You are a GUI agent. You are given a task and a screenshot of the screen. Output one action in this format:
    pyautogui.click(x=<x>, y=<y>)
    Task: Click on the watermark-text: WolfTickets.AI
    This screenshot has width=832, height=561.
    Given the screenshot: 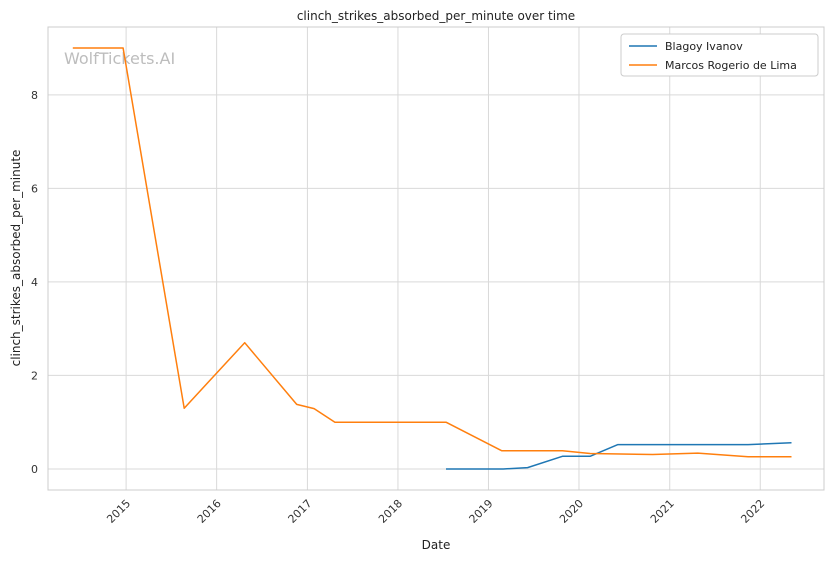 What is the action you would take?
    pyautogui.click(x=119, y=58)
    